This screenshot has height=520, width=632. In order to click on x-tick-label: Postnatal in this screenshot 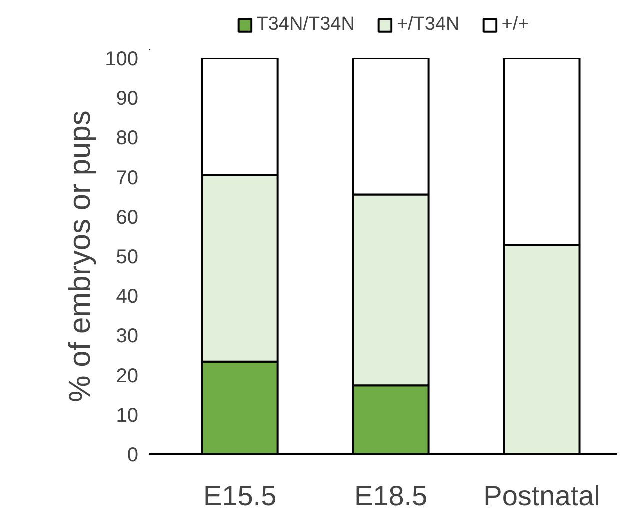, I will do `click(542, 496)`.